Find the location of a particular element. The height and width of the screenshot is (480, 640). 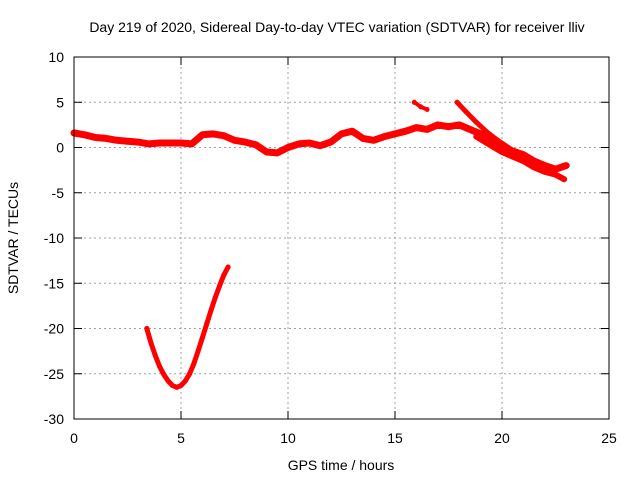

y-tick-label: -10 is located at coordinates (54, 238).